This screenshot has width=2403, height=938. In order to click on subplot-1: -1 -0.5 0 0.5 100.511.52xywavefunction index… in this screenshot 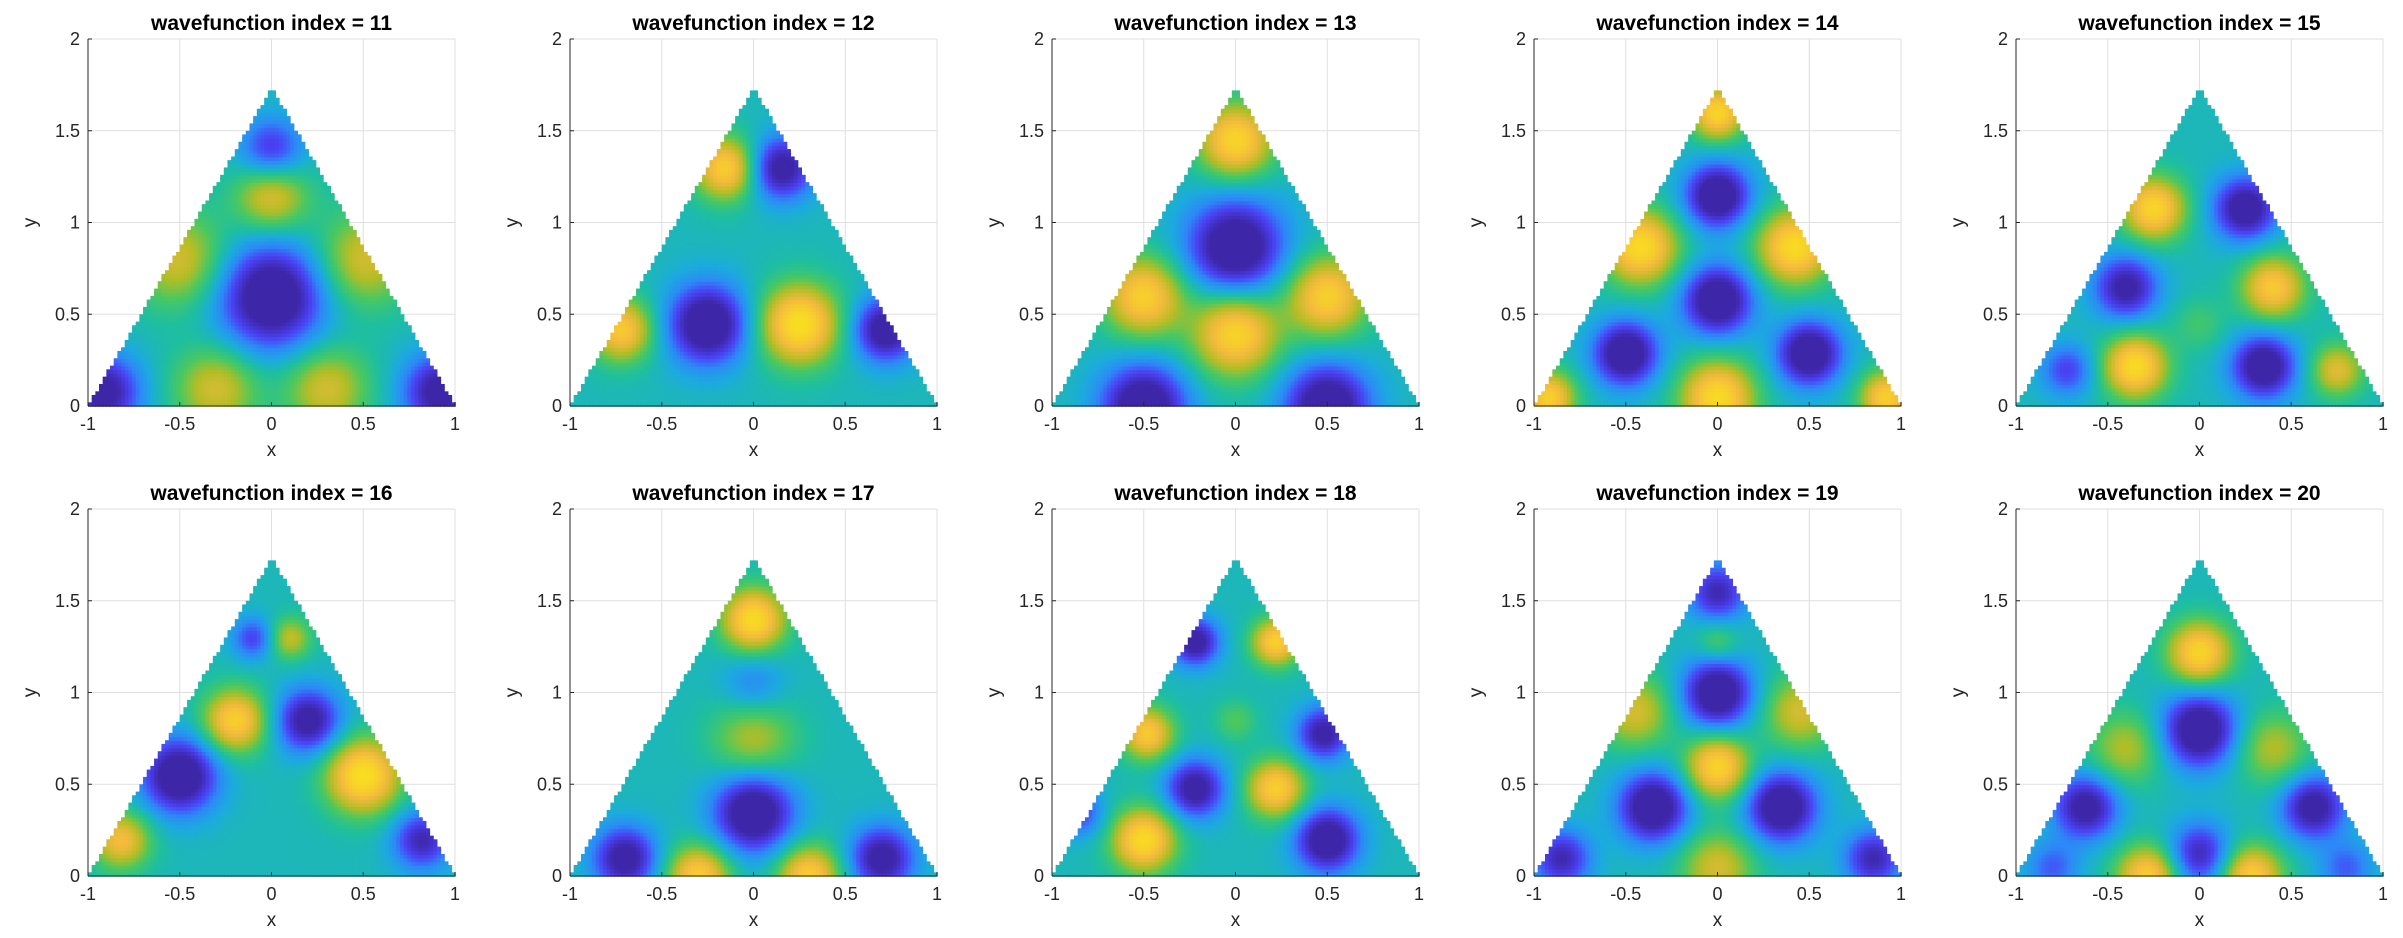, I will do `click(240, 236)`.